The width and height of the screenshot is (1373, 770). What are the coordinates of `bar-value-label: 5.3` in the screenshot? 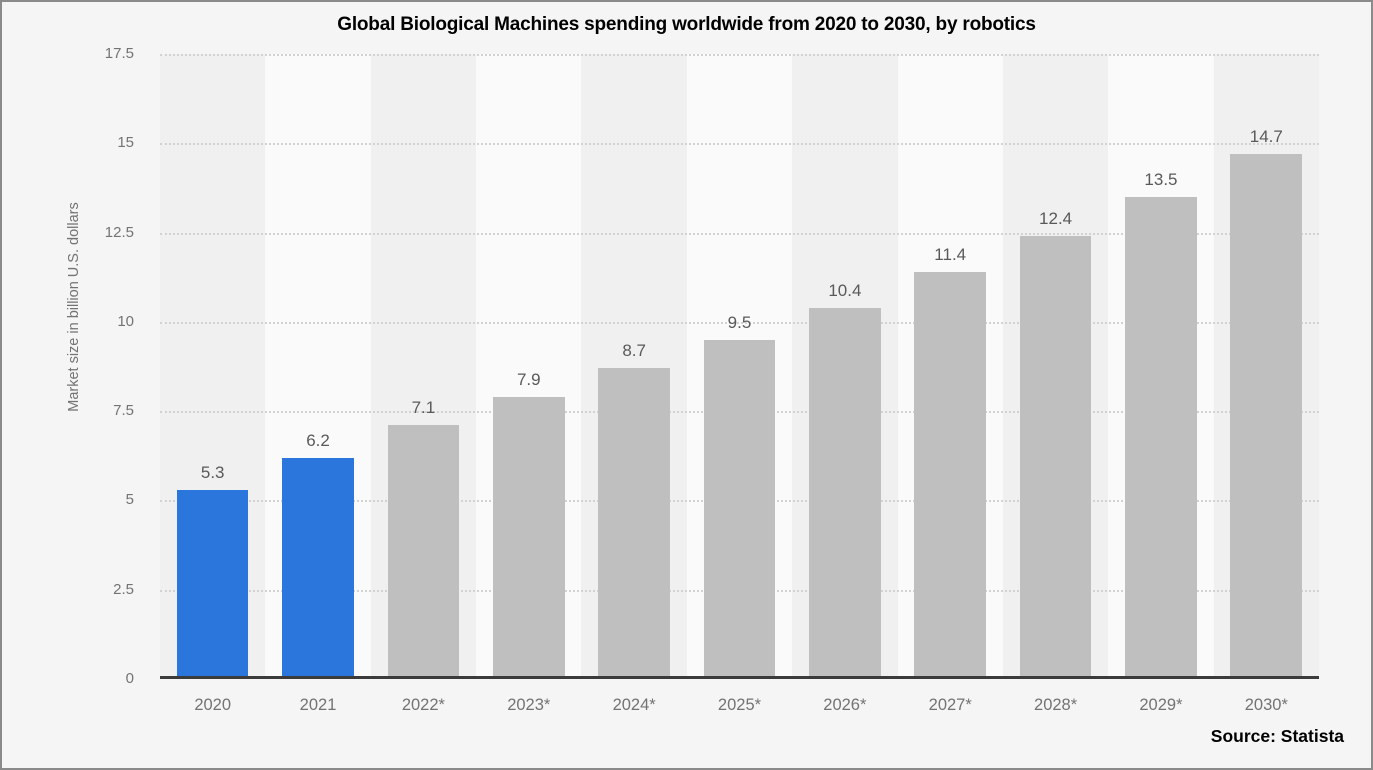 It's located at (212, 472).